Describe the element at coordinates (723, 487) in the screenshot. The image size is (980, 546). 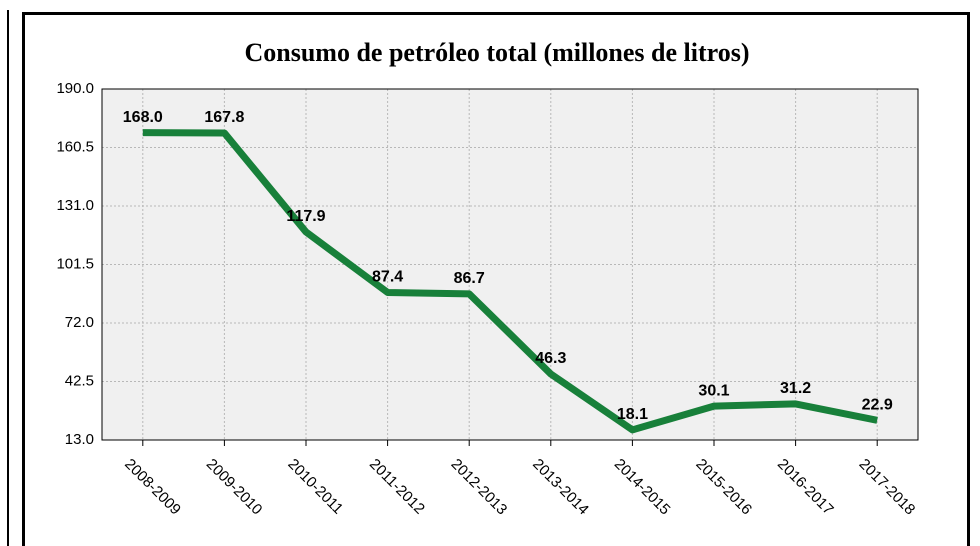
I see `x-tick-label: 2015-2016` at that location.